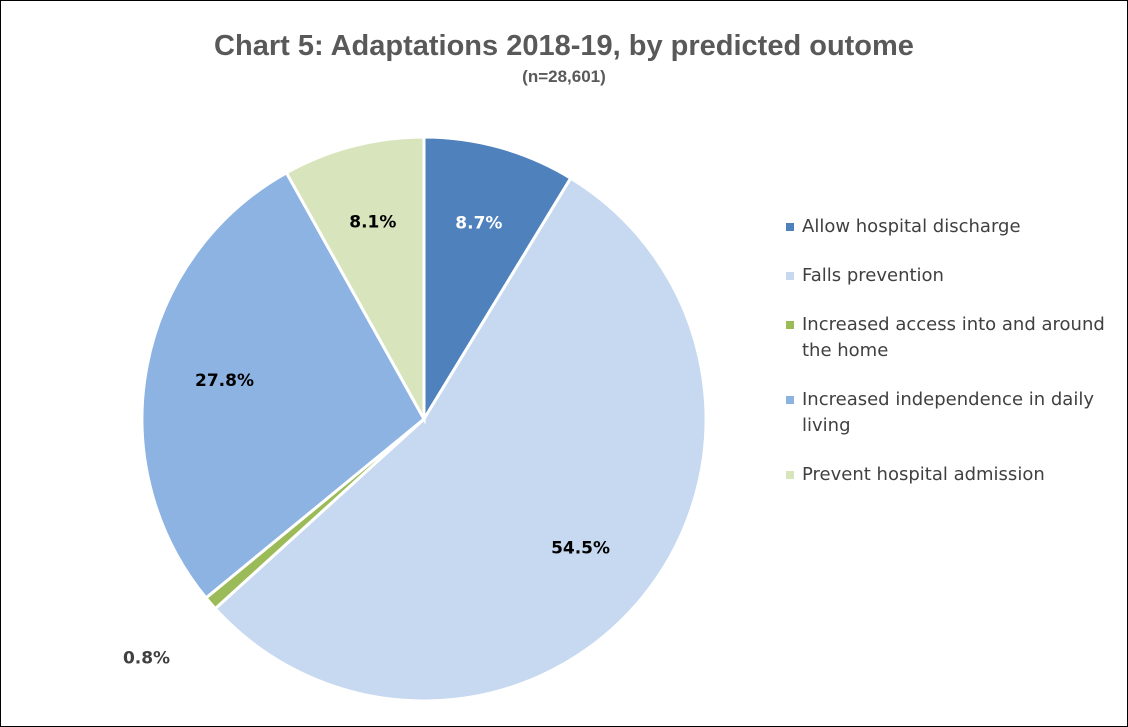 This screenshot has height=727, width=1128. I want to click on legend-label: Allow hospital discharge, so click(911, 226).